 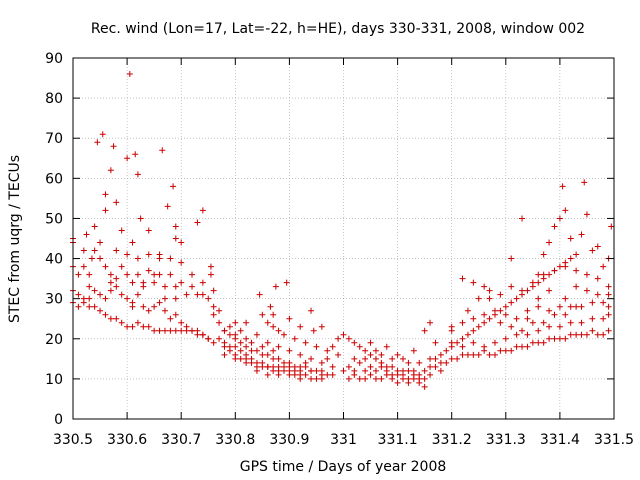 What do you see at coordinates (289, 440) in the screenshot?
I see `x-tick-label: 330.9` at bounding box center [289, 440].